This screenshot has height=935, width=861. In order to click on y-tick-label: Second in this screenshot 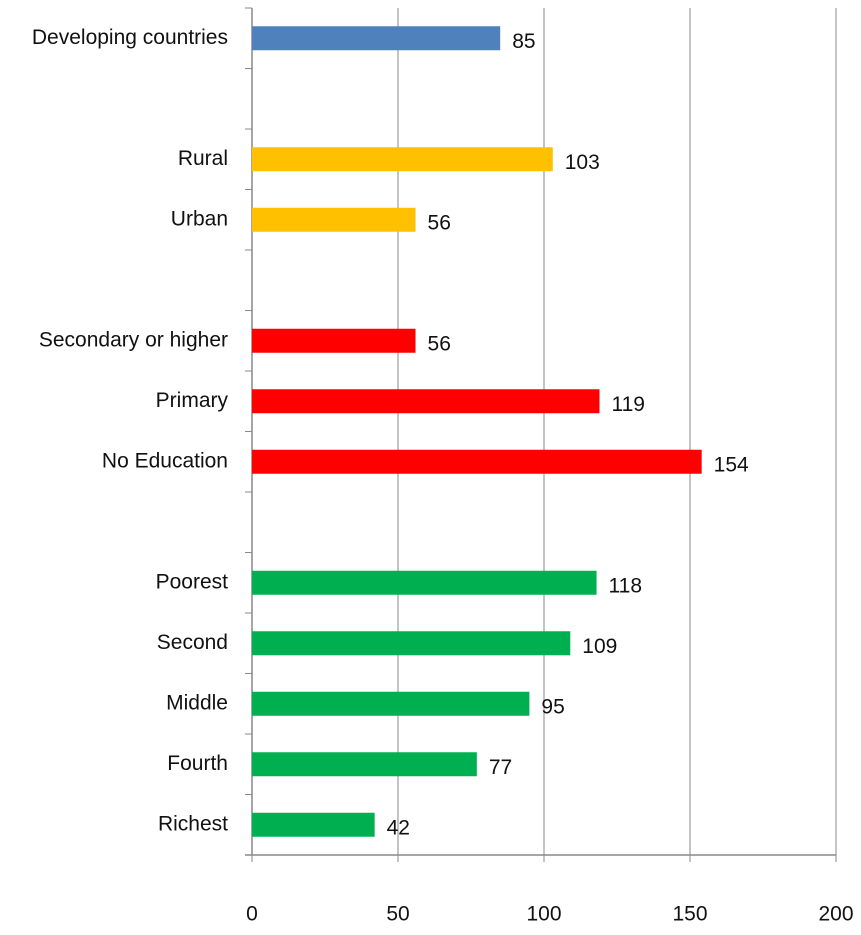, I will do `click(192, 642)`.